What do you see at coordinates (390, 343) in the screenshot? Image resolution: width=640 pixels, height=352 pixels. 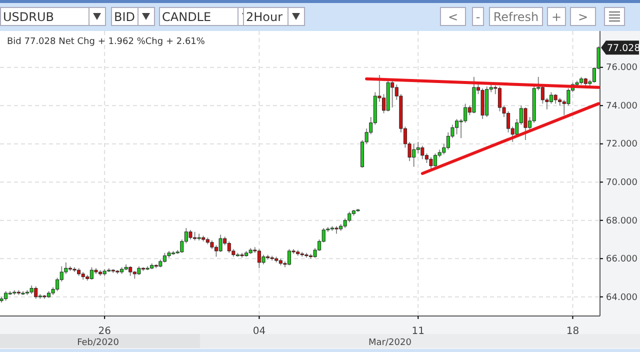 I see `text: Mar/2020` at bounding box center [390, 343].